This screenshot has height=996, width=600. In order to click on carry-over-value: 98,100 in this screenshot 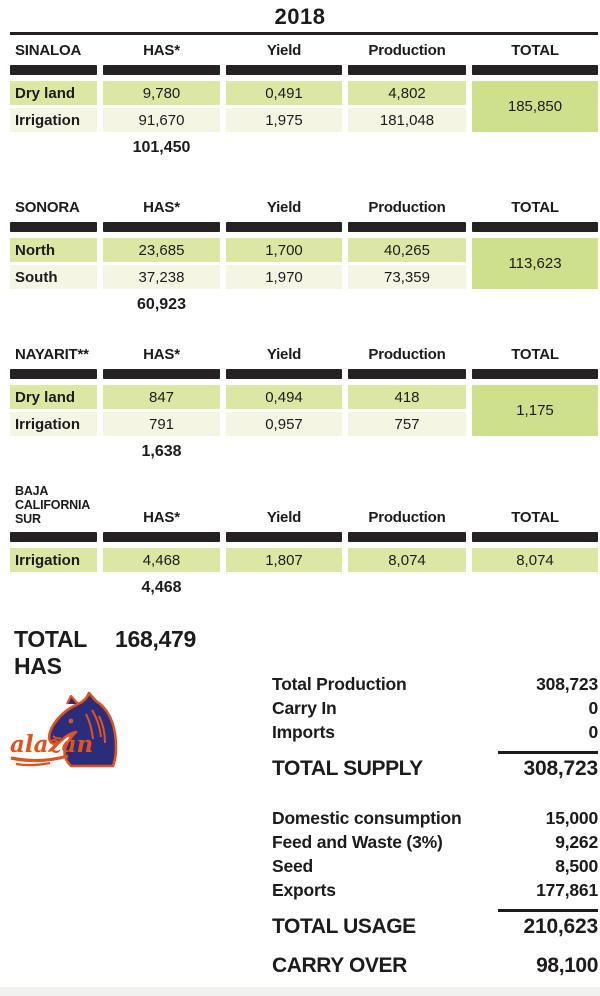, I will do `click(567, 965)`.